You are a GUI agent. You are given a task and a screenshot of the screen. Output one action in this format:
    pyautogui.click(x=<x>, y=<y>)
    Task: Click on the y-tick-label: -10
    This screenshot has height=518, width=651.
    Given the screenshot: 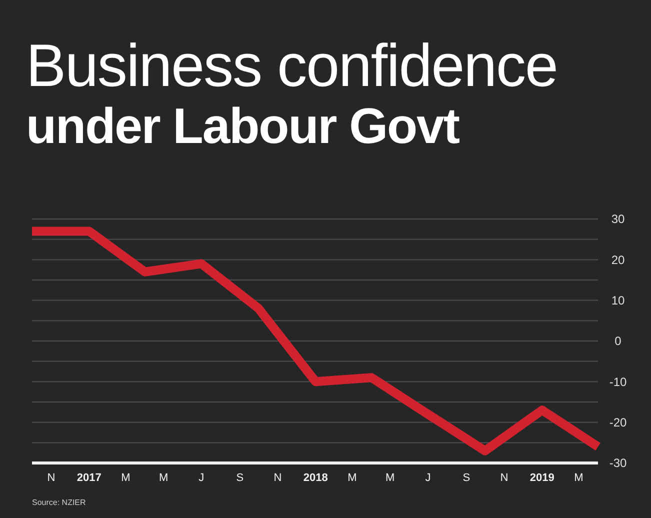 What is the action you would take?
    pyautogui.click(x=618, y=381)
    